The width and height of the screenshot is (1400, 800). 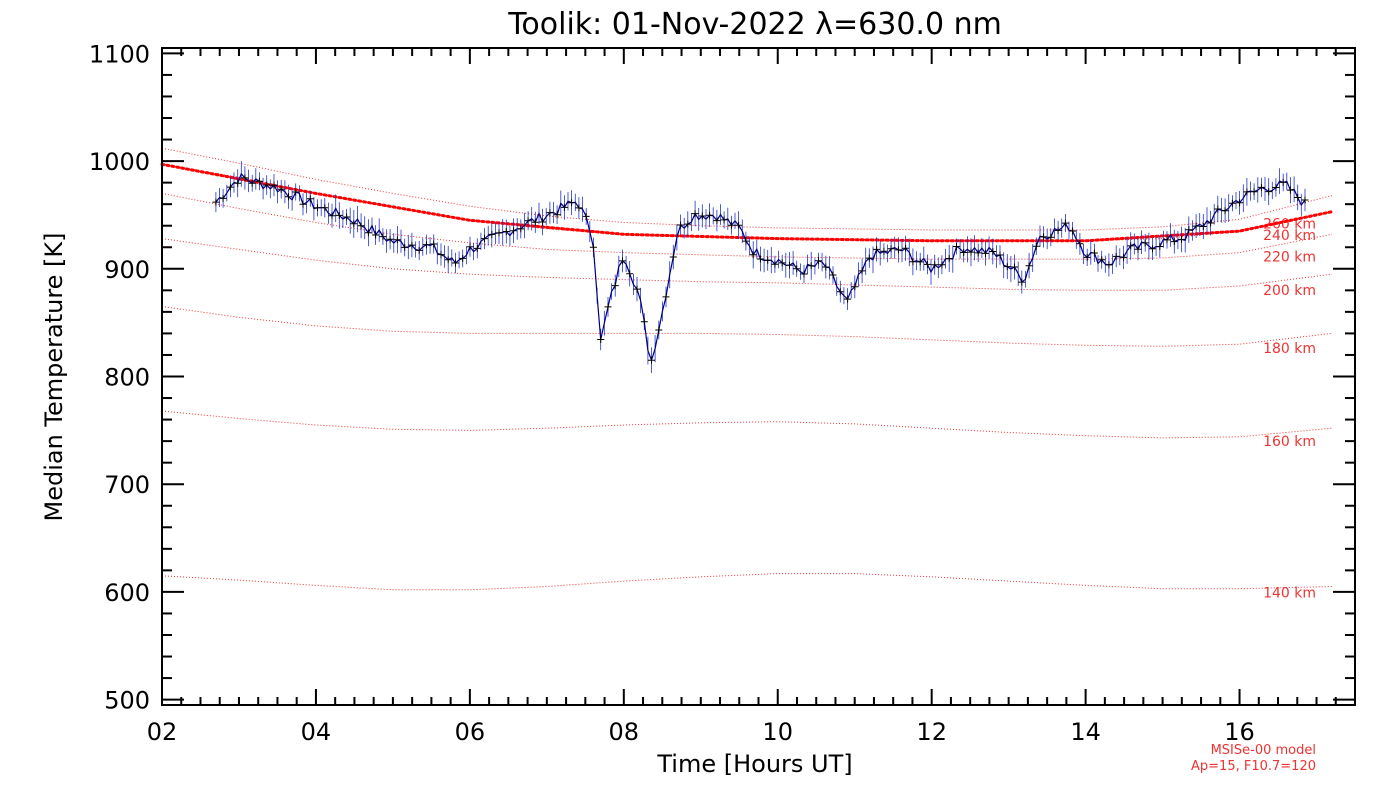 I want to click on y-tick-label: 800, so click(x=127, y=378).